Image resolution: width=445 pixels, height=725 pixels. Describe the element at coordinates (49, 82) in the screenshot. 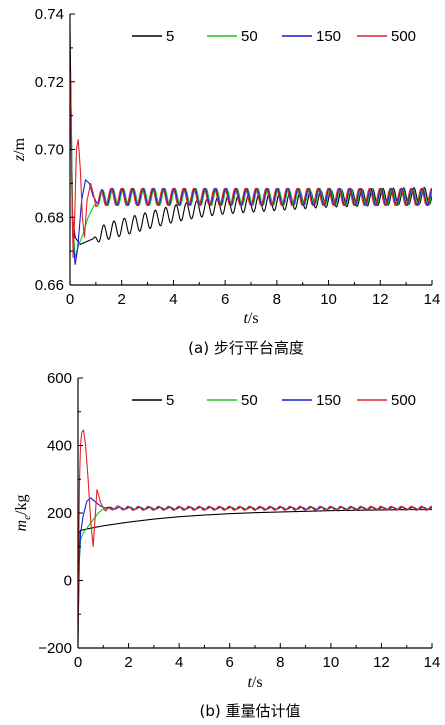

I see `y-tick-label: 0.72` at that location.